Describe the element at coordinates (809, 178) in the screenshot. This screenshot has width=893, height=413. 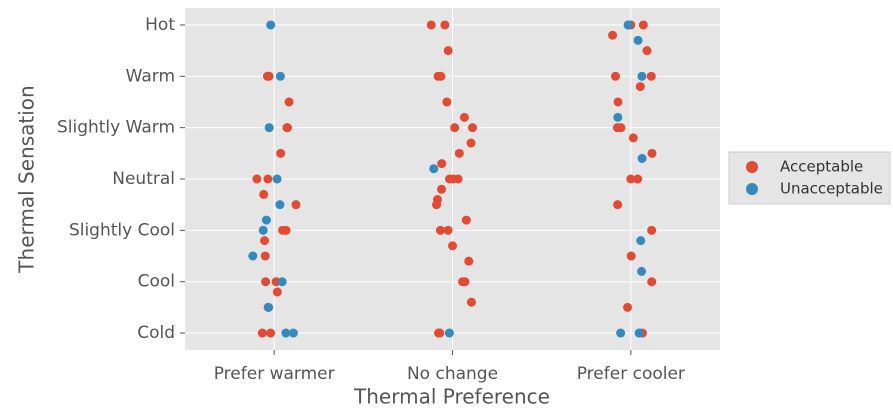
I see `legend-box` at that location.